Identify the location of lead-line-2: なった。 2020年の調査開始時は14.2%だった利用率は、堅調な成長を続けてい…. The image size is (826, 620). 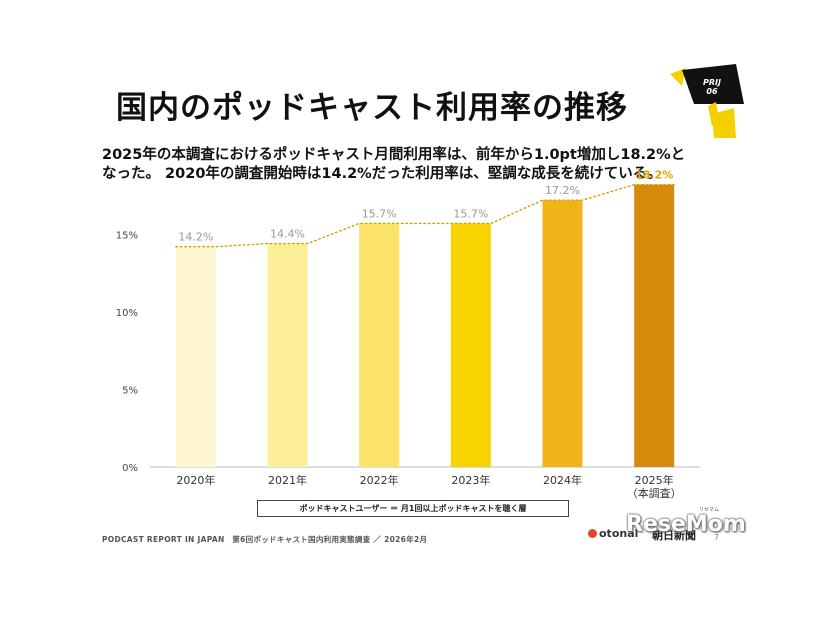
(382, 174).